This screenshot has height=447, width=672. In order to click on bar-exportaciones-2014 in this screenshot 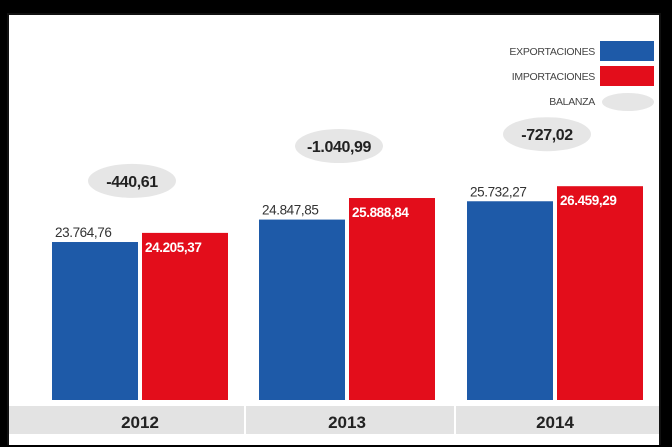, I will do `click(510, 300)`.